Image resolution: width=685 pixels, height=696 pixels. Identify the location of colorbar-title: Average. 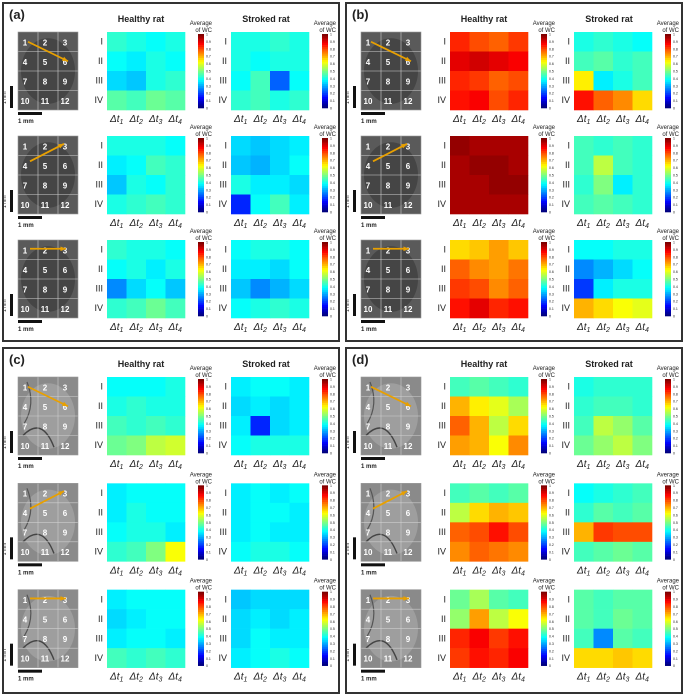
(544, 232).